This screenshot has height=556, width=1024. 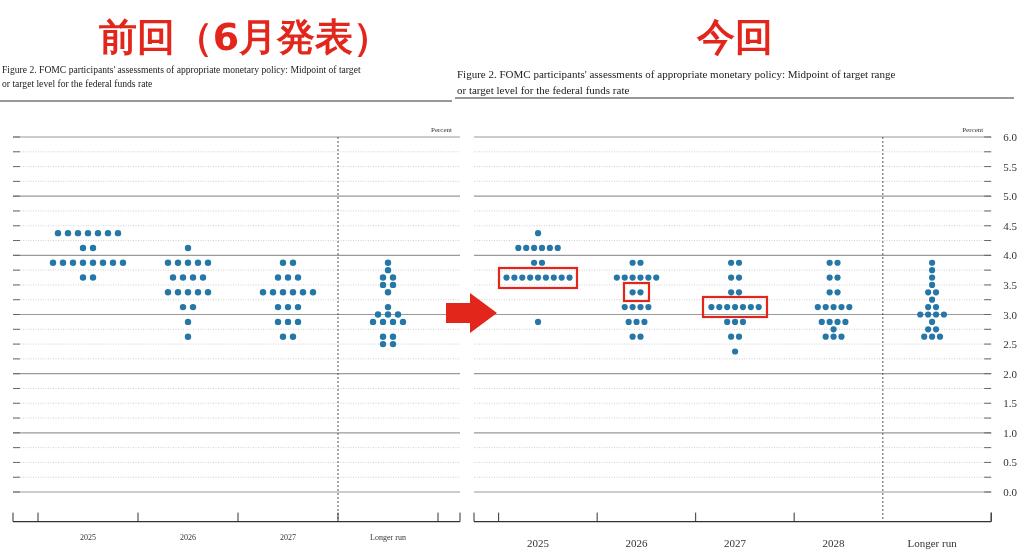 What do you see at coordinates (1010, 373) in the screenshot?
I see `y-tick-label: 2.0` at bounding box center [1010, 373].